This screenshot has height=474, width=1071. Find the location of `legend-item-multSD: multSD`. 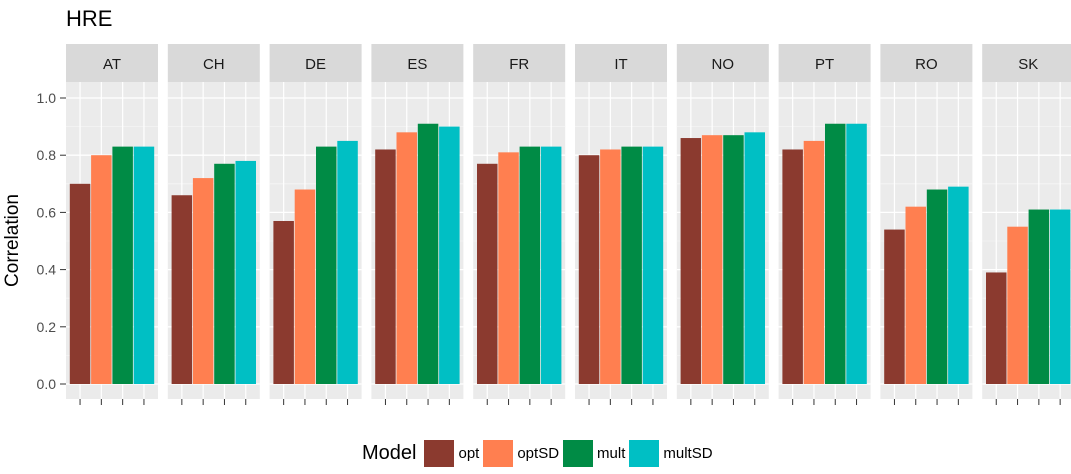

legend-item-multSD: multSD is located at coordinates (671, 453).